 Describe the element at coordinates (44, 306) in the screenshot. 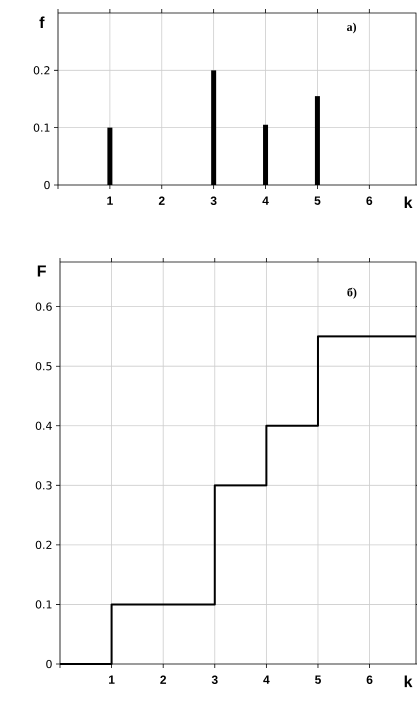

I see `y-tick-label: 0.6` at that location.